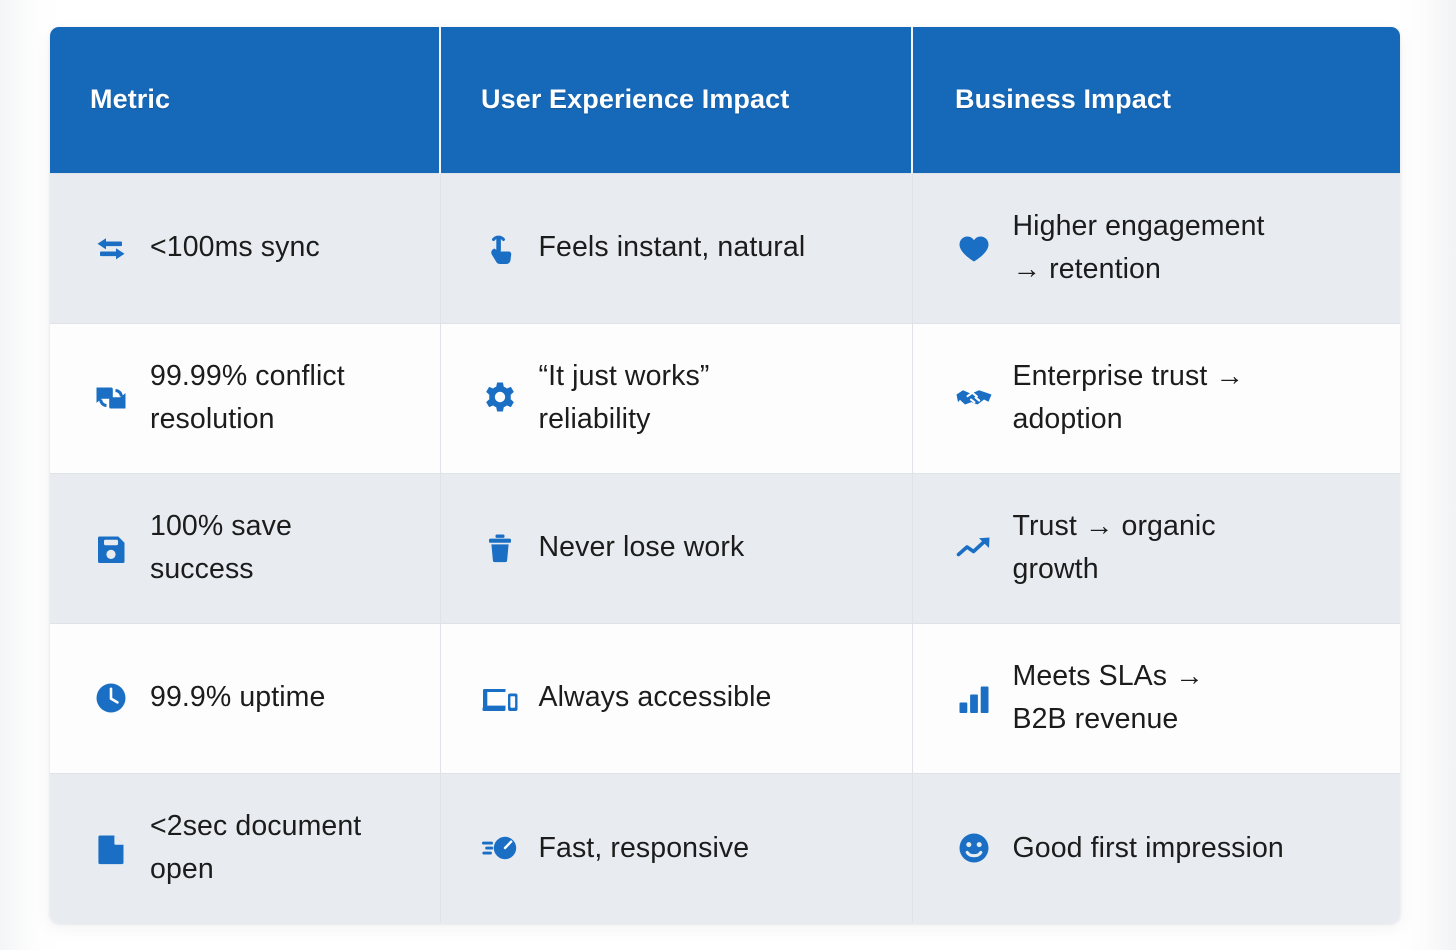 Image resolution: width=1456 pixels, height=950 pixels. I want to click on cell-text: Feels instant, natural, so click(672, 247).